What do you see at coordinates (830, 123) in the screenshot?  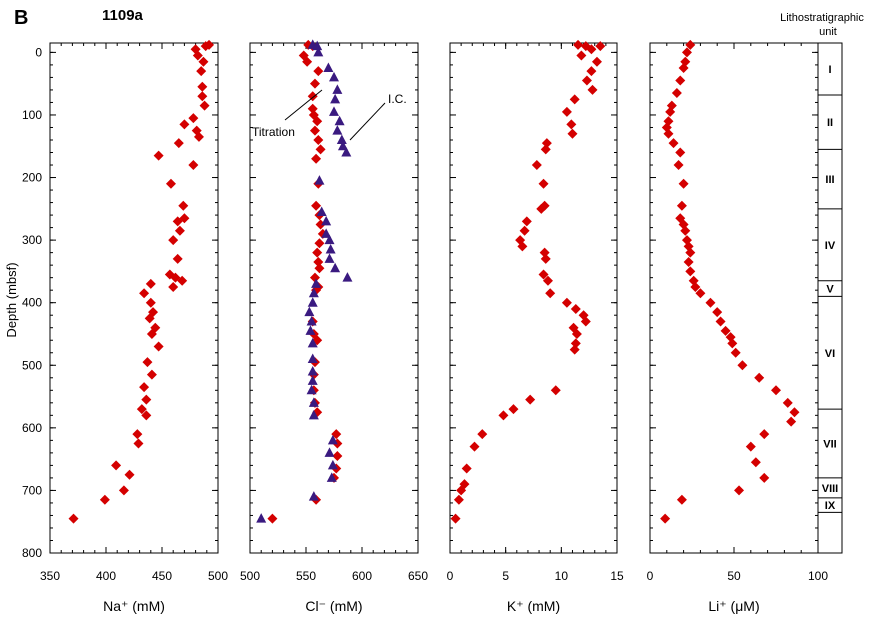 I see `litho-unit-label: II` at bounding box center [830, 123].